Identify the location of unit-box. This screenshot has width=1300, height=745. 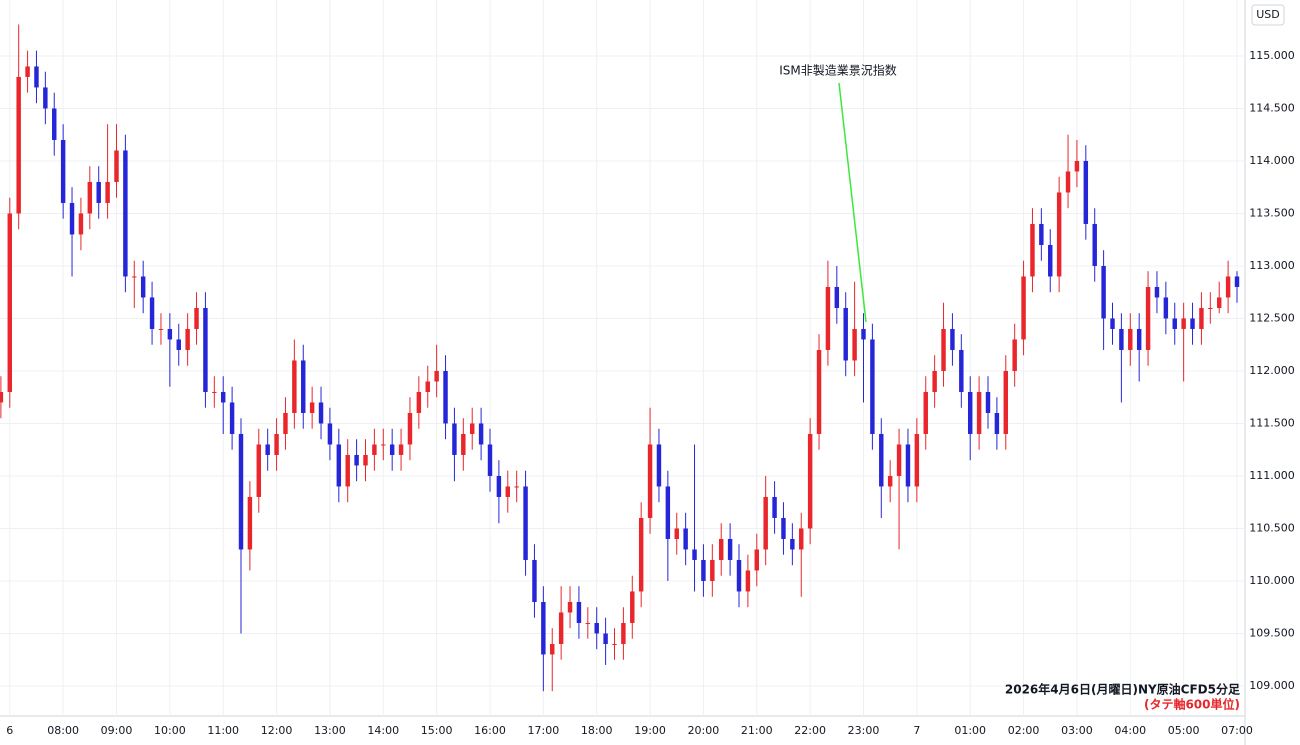
(1268, 15).